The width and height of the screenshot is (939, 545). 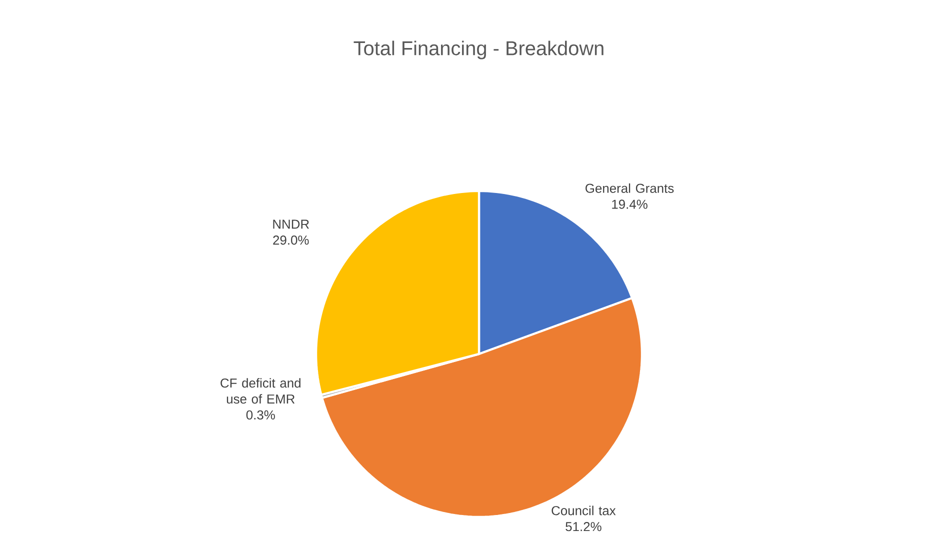 What do you see at coordinates (584, 527) in the screenshot?
I see `data-label: 51.2%` at bounding box center [584, 527].